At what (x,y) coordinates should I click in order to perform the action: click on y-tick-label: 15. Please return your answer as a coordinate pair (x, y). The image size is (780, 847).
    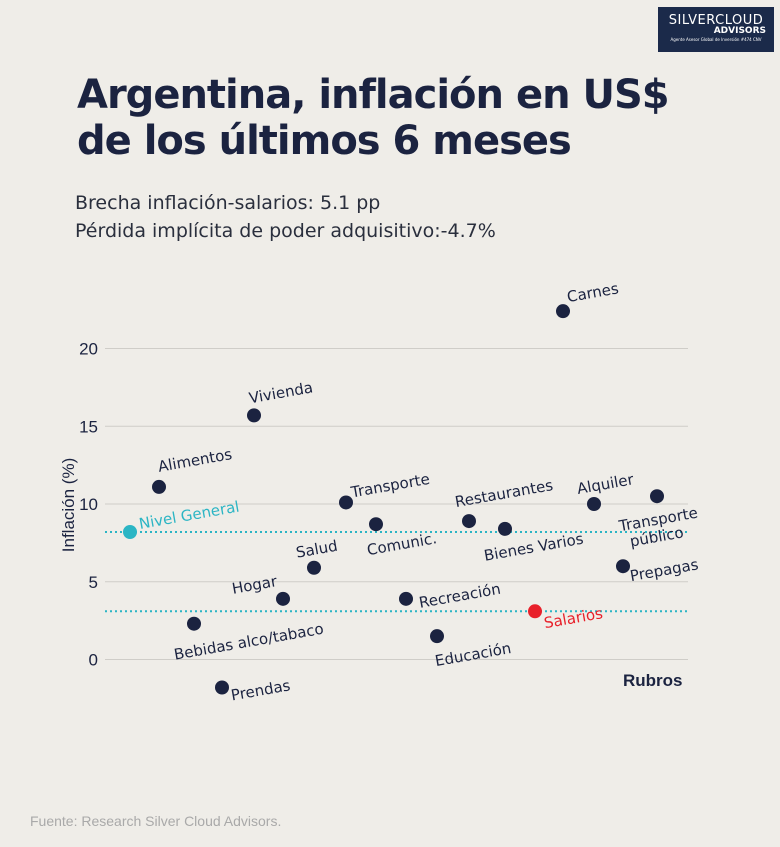
    Looking at the image, I should click on (88, 426).